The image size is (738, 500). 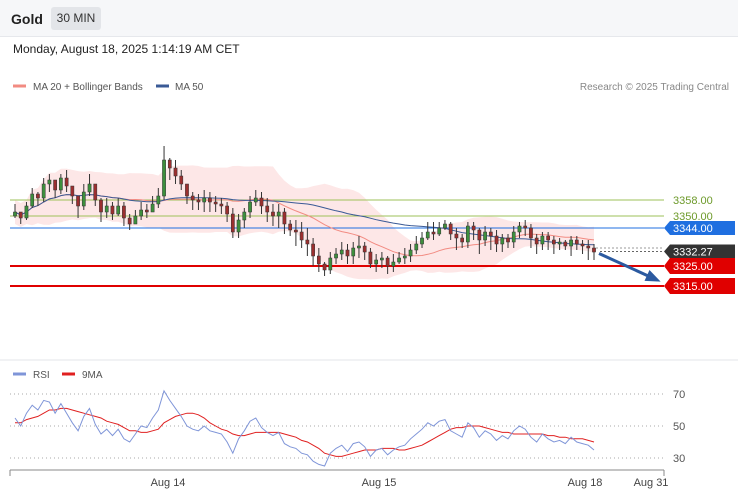 What do you see at coordinates (693, 201) in the screenshot?
I see `resistance-label: 3358.00` at bounding box center [693, 201].